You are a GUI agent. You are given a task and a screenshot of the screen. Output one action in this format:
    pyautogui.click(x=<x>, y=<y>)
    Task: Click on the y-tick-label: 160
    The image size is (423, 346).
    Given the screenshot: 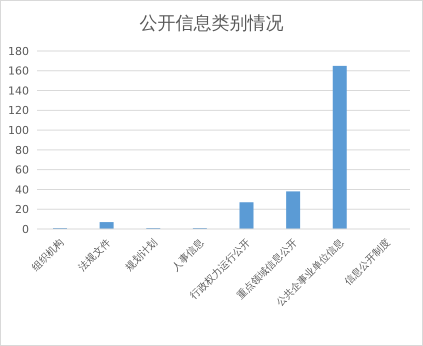 What is the action you would take?
    pyautogui.click(x=18, y=71)
    